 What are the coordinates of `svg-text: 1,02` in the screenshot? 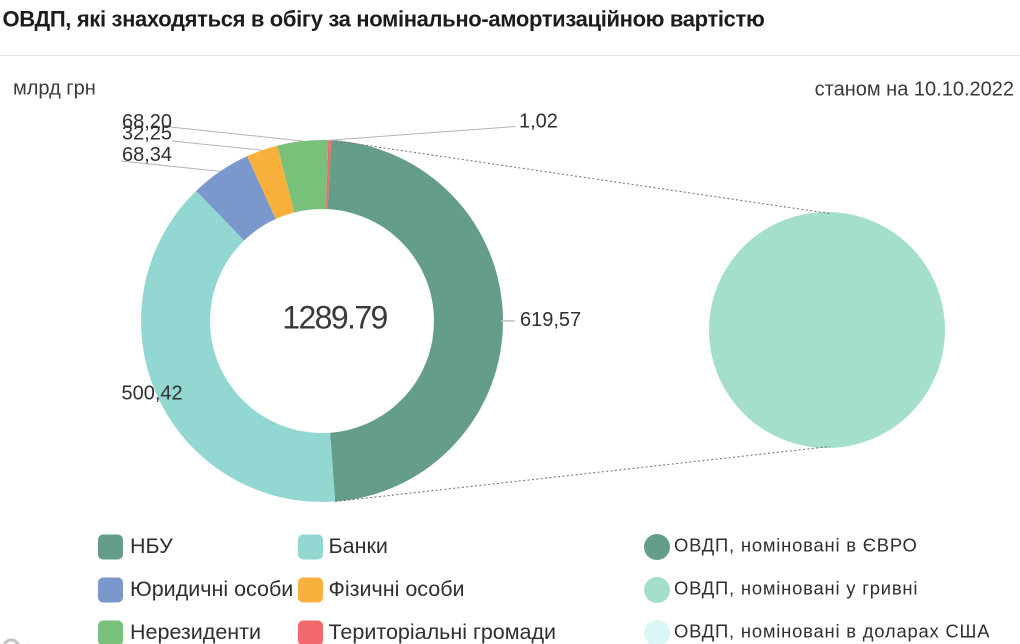 It's located at (538, 122).